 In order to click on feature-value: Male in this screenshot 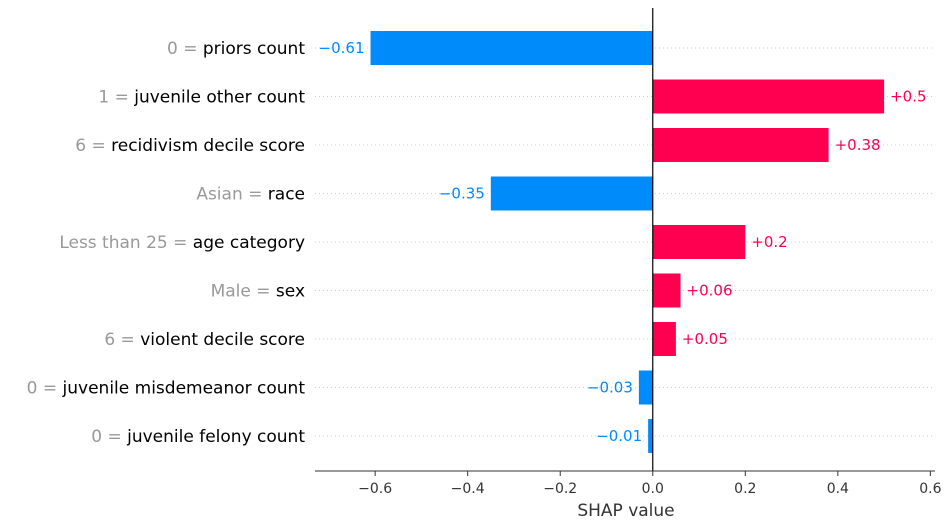, I will do `click(231, 292)`.